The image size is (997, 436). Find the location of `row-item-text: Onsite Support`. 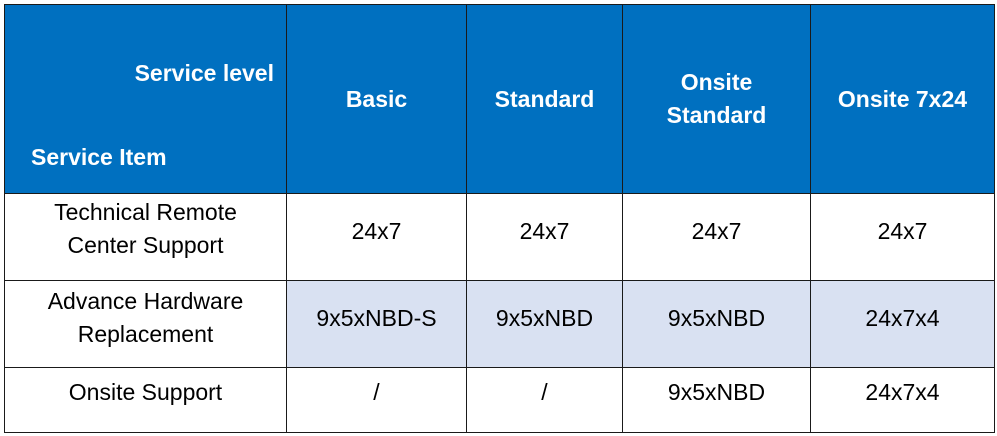

row-item-text: Onsite Support is located at coordinates (145, 391).